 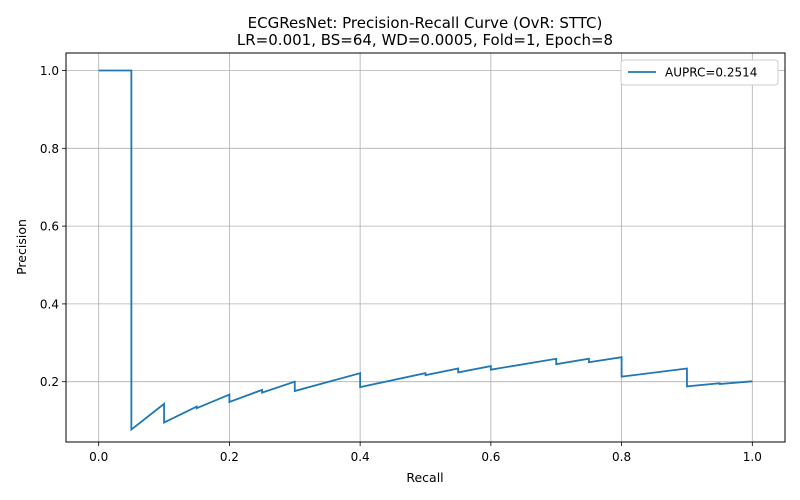 What do you see at coordinates (49, 227) in the screenshot?
I see `y-tick-label: 0.6` at bounding box center [49, 227].